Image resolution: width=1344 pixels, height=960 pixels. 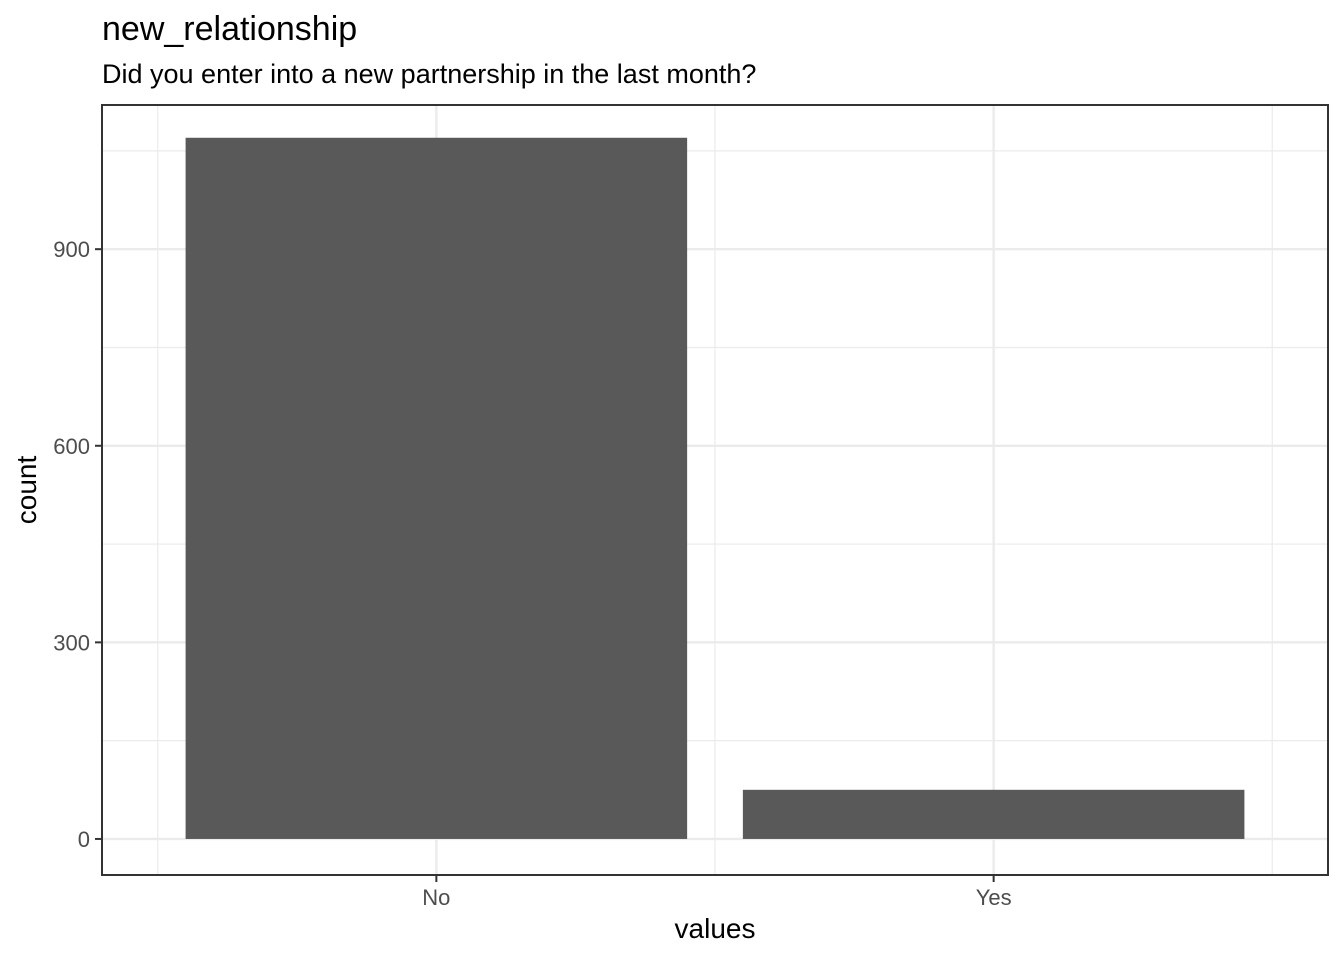 I want to click on y-tick-label: 900, so click(x=71, y=249).